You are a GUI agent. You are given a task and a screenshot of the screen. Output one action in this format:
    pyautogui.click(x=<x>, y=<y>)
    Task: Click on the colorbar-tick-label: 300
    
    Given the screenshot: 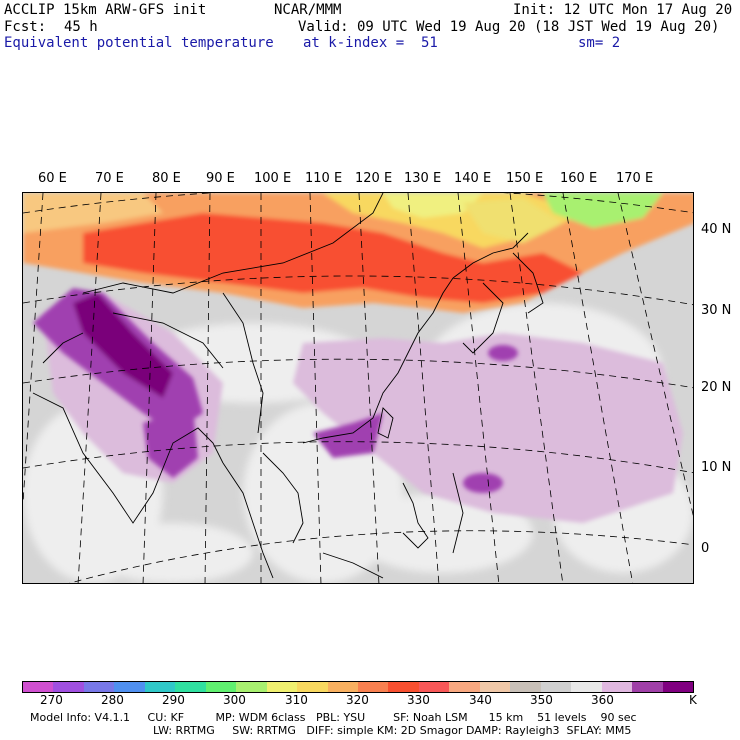 What is the action you would take?
    pyautogui.click(x=234, y=700)
    